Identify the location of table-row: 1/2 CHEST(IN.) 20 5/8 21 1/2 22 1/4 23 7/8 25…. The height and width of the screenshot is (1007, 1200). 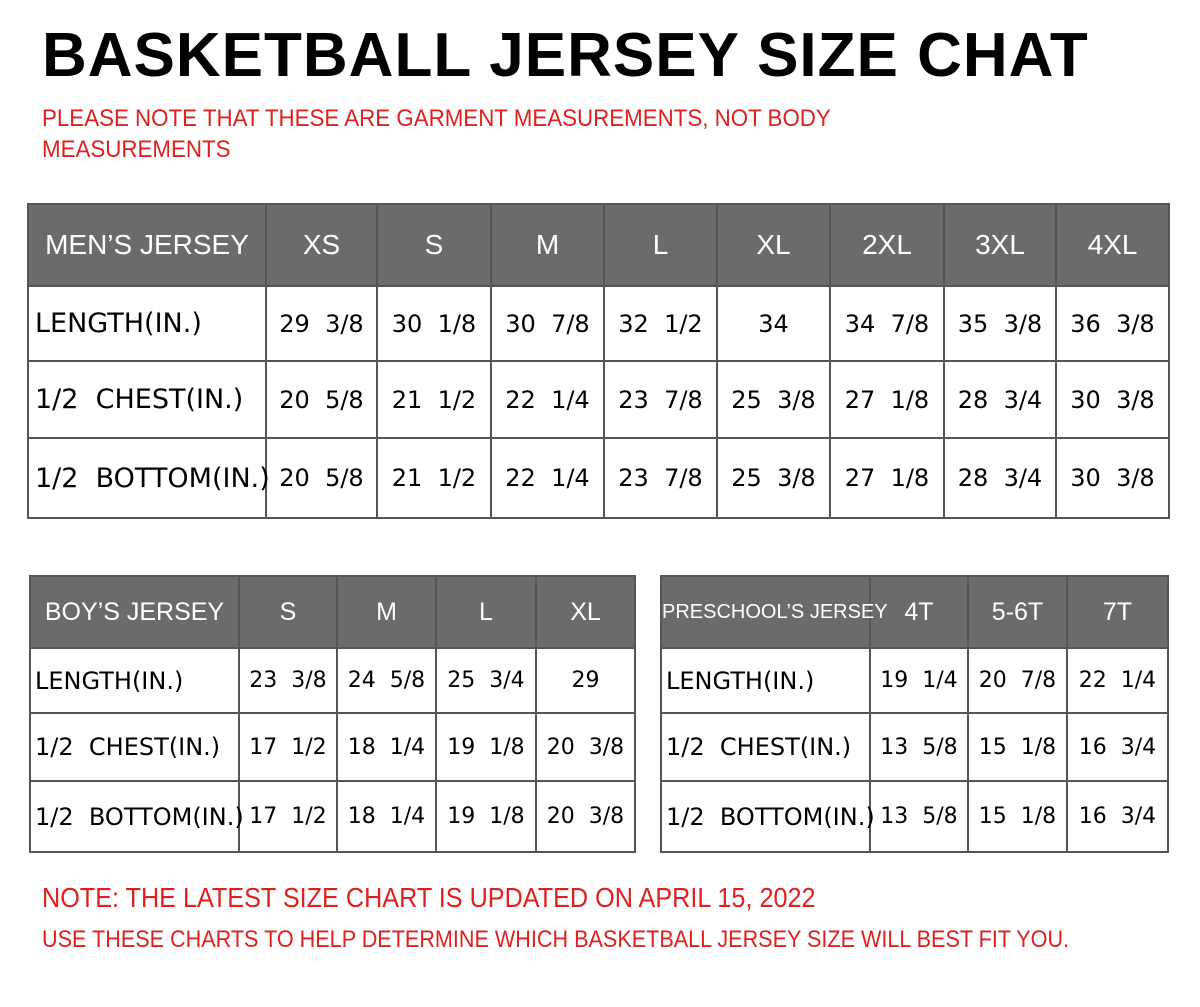
(598, 399).